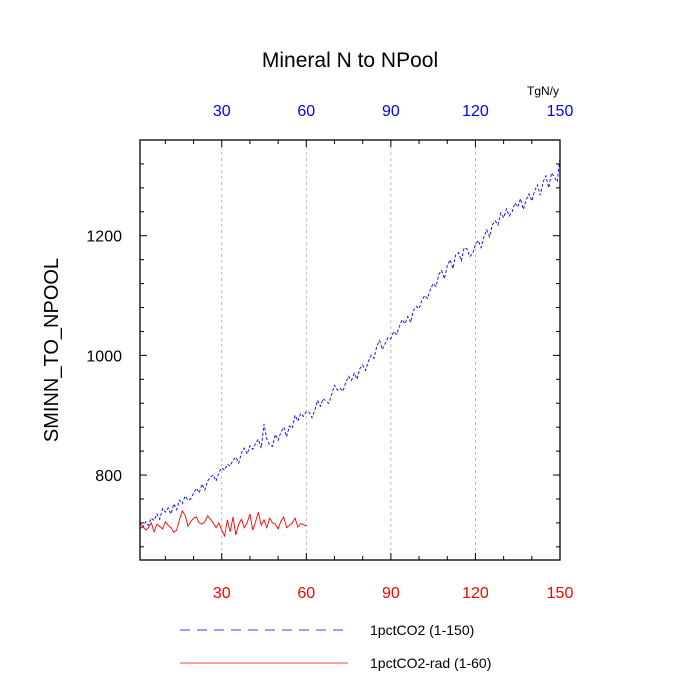  What do you see at coordinates (475, 111) in the screenshot?
I see `x-tick-label-top-120: 120` at bounding box center [475, 111].